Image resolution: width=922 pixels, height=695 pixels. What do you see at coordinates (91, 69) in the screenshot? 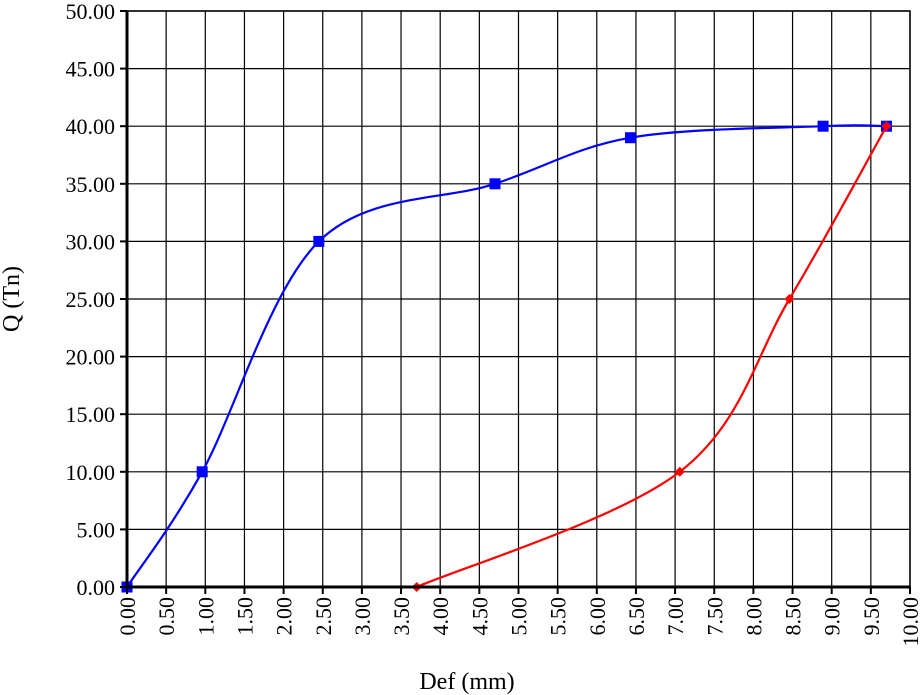
I see `y-tick-label: 45.00` at bounding box center [91, 69].